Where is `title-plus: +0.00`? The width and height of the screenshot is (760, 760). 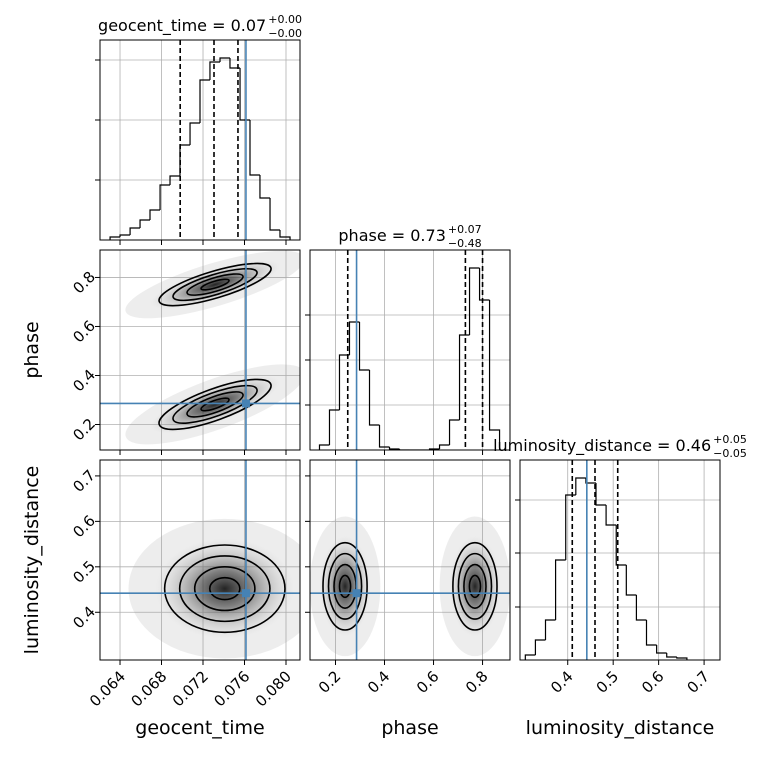 title-plus: +0.00 is located at coordinates (285, 19).